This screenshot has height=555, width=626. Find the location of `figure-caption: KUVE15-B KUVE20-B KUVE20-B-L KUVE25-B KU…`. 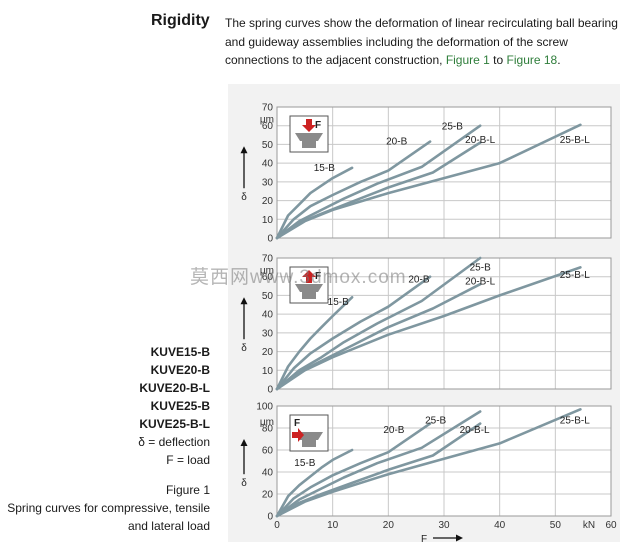

figure-caption: KUVE15-B KUVE20-B KUVE20-B-L KUVE25-B KU… is located at coordinates (108, 439).